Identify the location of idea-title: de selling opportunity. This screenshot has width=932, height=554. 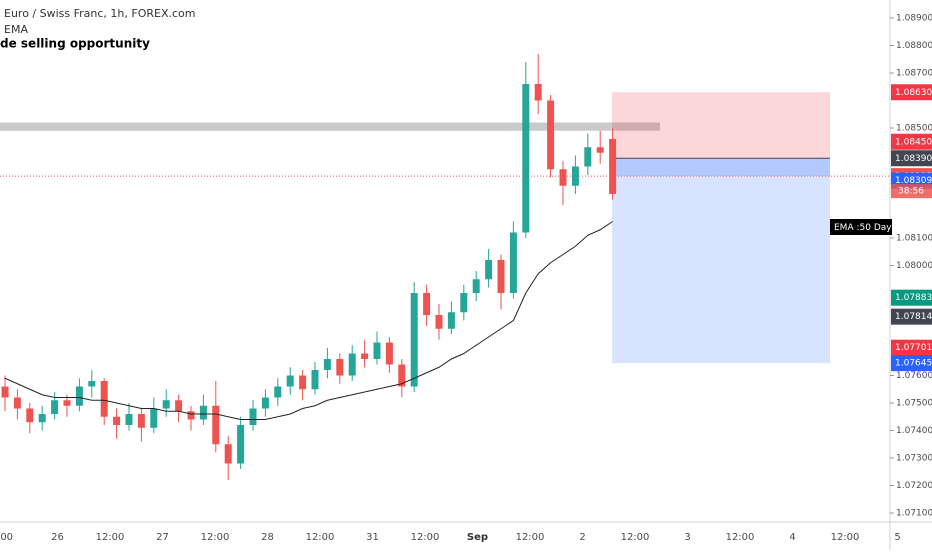
(75, 44).